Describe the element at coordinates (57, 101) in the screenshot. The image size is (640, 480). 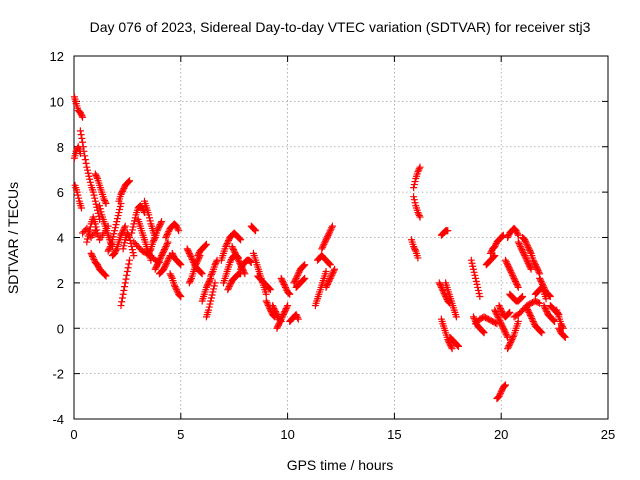
I see `y-tick-label: 10` at that location.